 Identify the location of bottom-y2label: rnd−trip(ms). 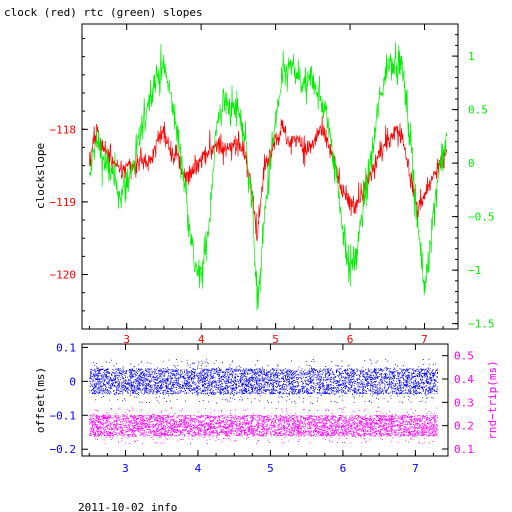
(492, 399).